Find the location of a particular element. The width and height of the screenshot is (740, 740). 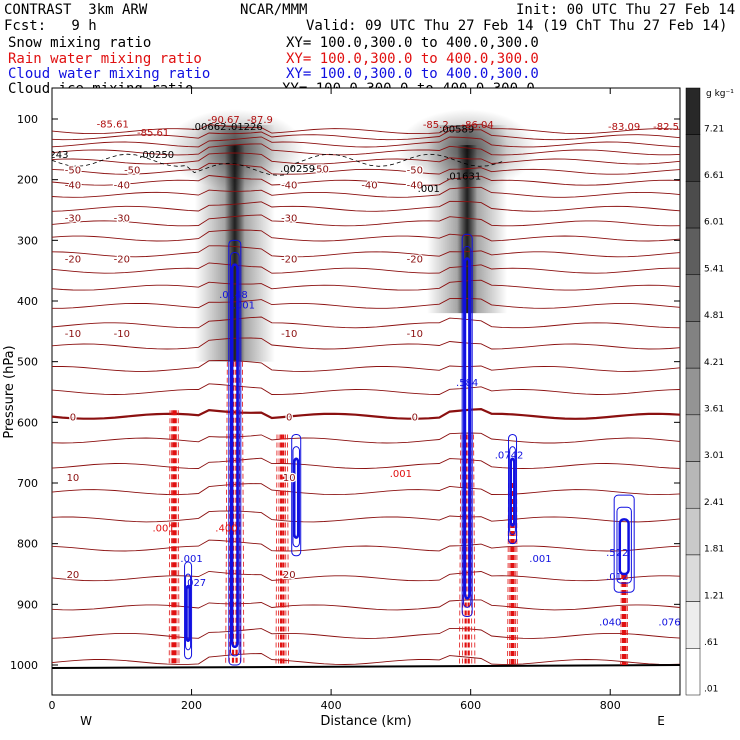

temperature-label: 10 is located at coordinates (289, 478).